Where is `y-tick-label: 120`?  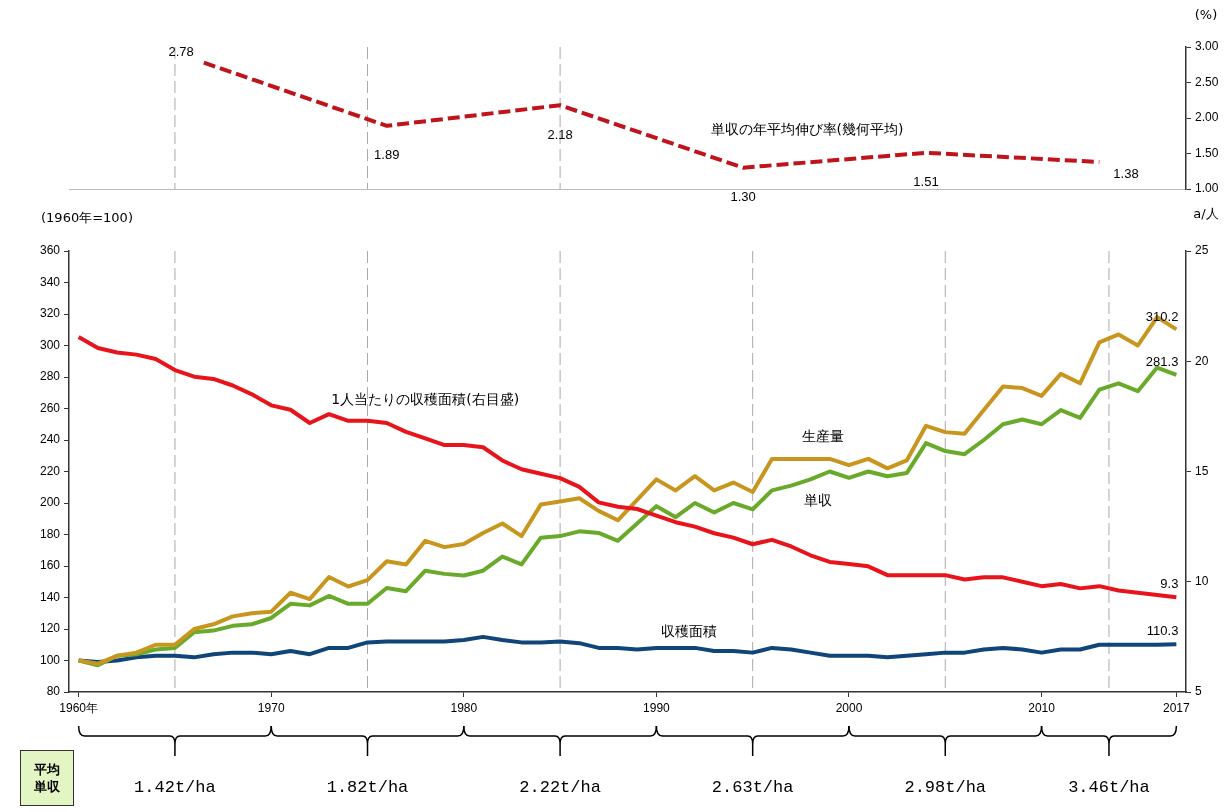 y-tick-label: 120 is located at coordinates (50, 628).